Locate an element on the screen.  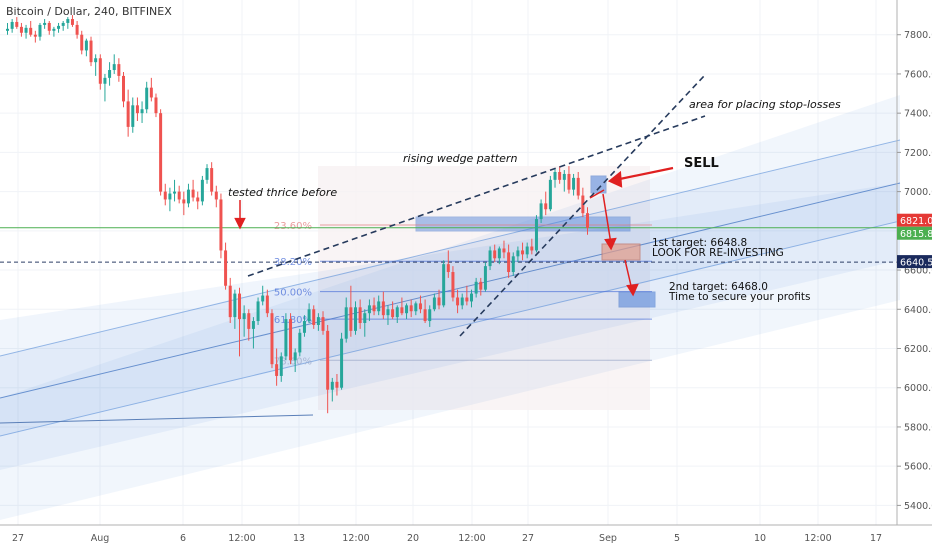
time-axis-ticks: 27 Aug 6 12:00 13 12:00 20 12:00 27 Sep 5 10 12:00 17 is located at coordinates (447, 538).